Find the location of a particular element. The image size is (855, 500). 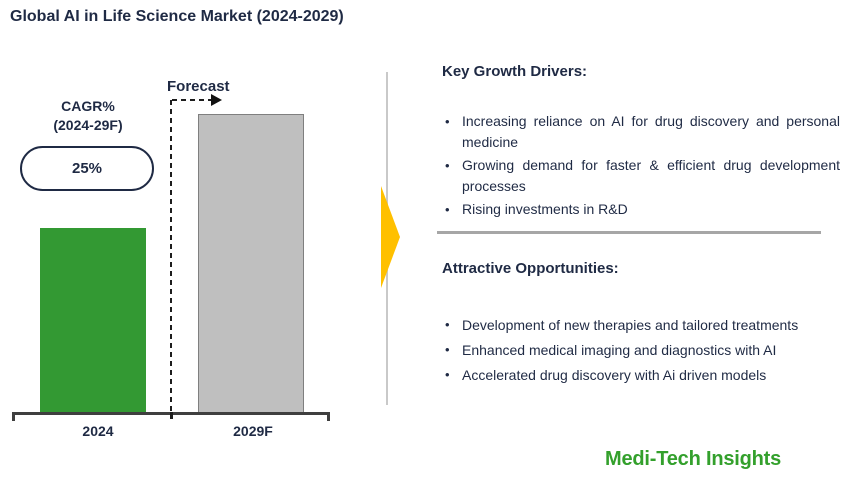

cagr-label: CAGR% (2024-29F) is located at coordinates (88, 116).